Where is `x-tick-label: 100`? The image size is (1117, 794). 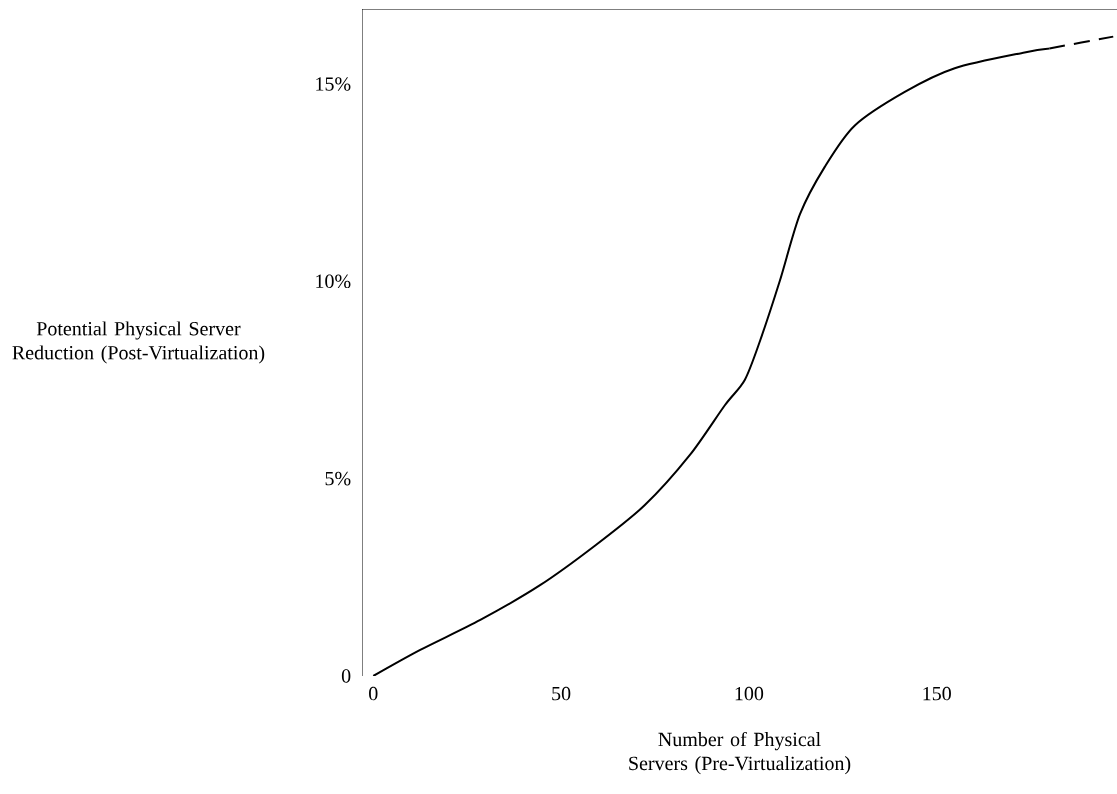
x-tick-label: 100 is located at coordinates (749, 693).